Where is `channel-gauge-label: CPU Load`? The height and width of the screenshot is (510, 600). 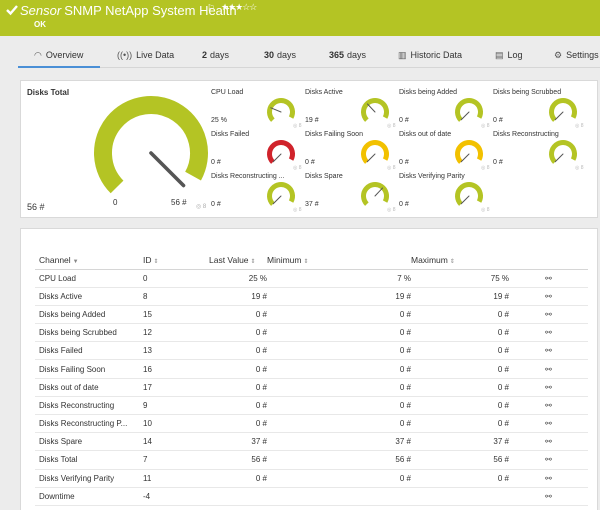
channel-gauge-label: CPU Load is located at coordinates (227, 92).